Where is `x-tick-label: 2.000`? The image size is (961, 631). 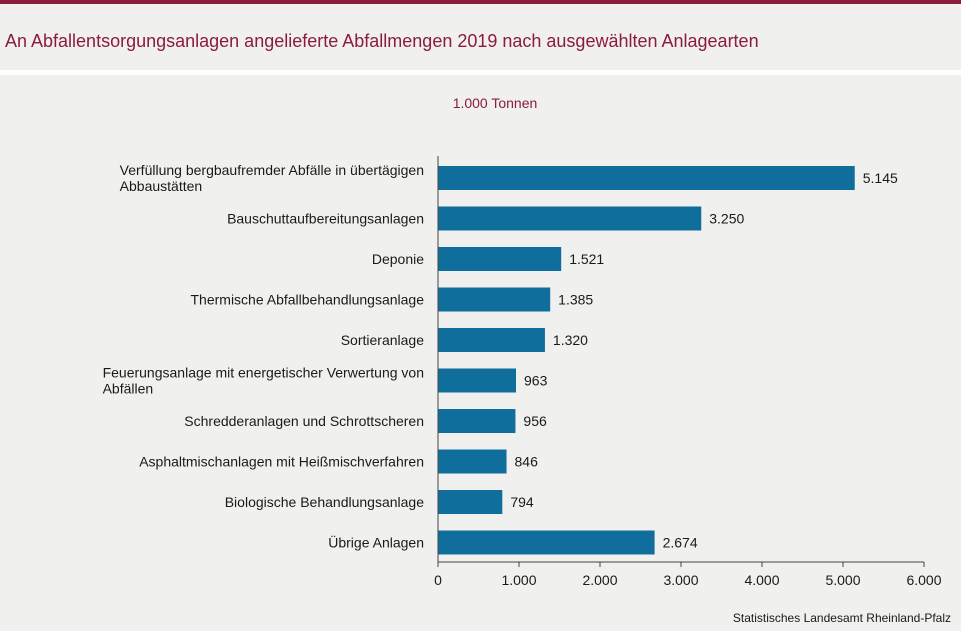 x-tick-label: 2.000 is located at coordinates (599, 580).